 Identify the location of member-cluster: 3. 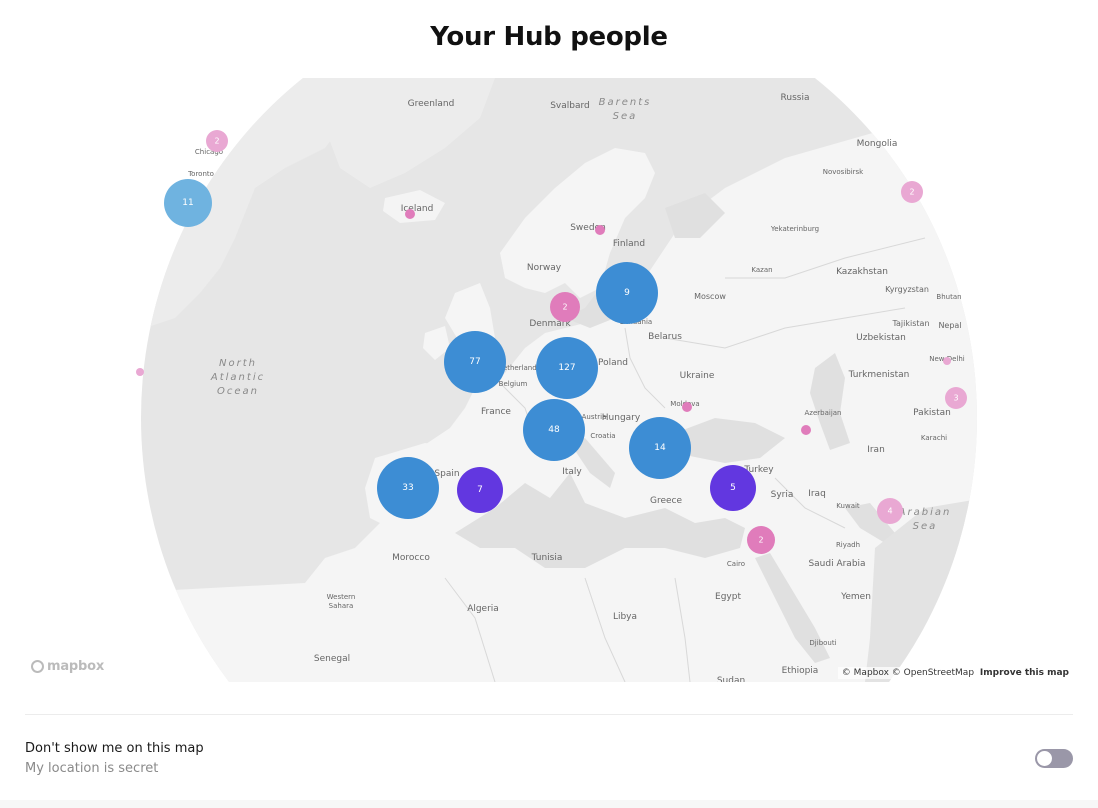
(956, 398).